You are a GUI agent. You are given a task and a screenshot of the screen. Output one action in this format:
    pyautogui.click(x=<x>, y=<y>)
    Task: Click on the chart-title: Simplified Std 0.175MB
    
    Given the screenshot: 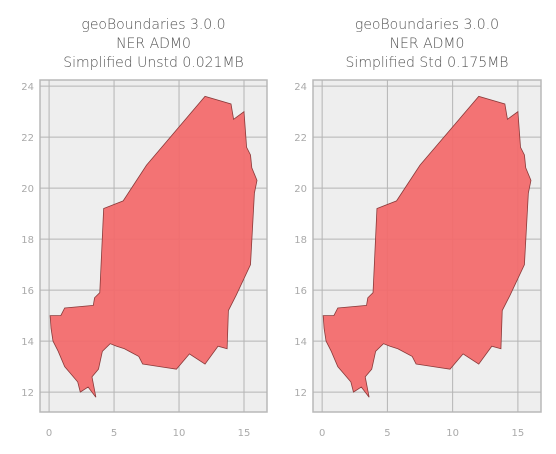 What is the action you would take?
    pyautogui.click(x=427, y=63)
    